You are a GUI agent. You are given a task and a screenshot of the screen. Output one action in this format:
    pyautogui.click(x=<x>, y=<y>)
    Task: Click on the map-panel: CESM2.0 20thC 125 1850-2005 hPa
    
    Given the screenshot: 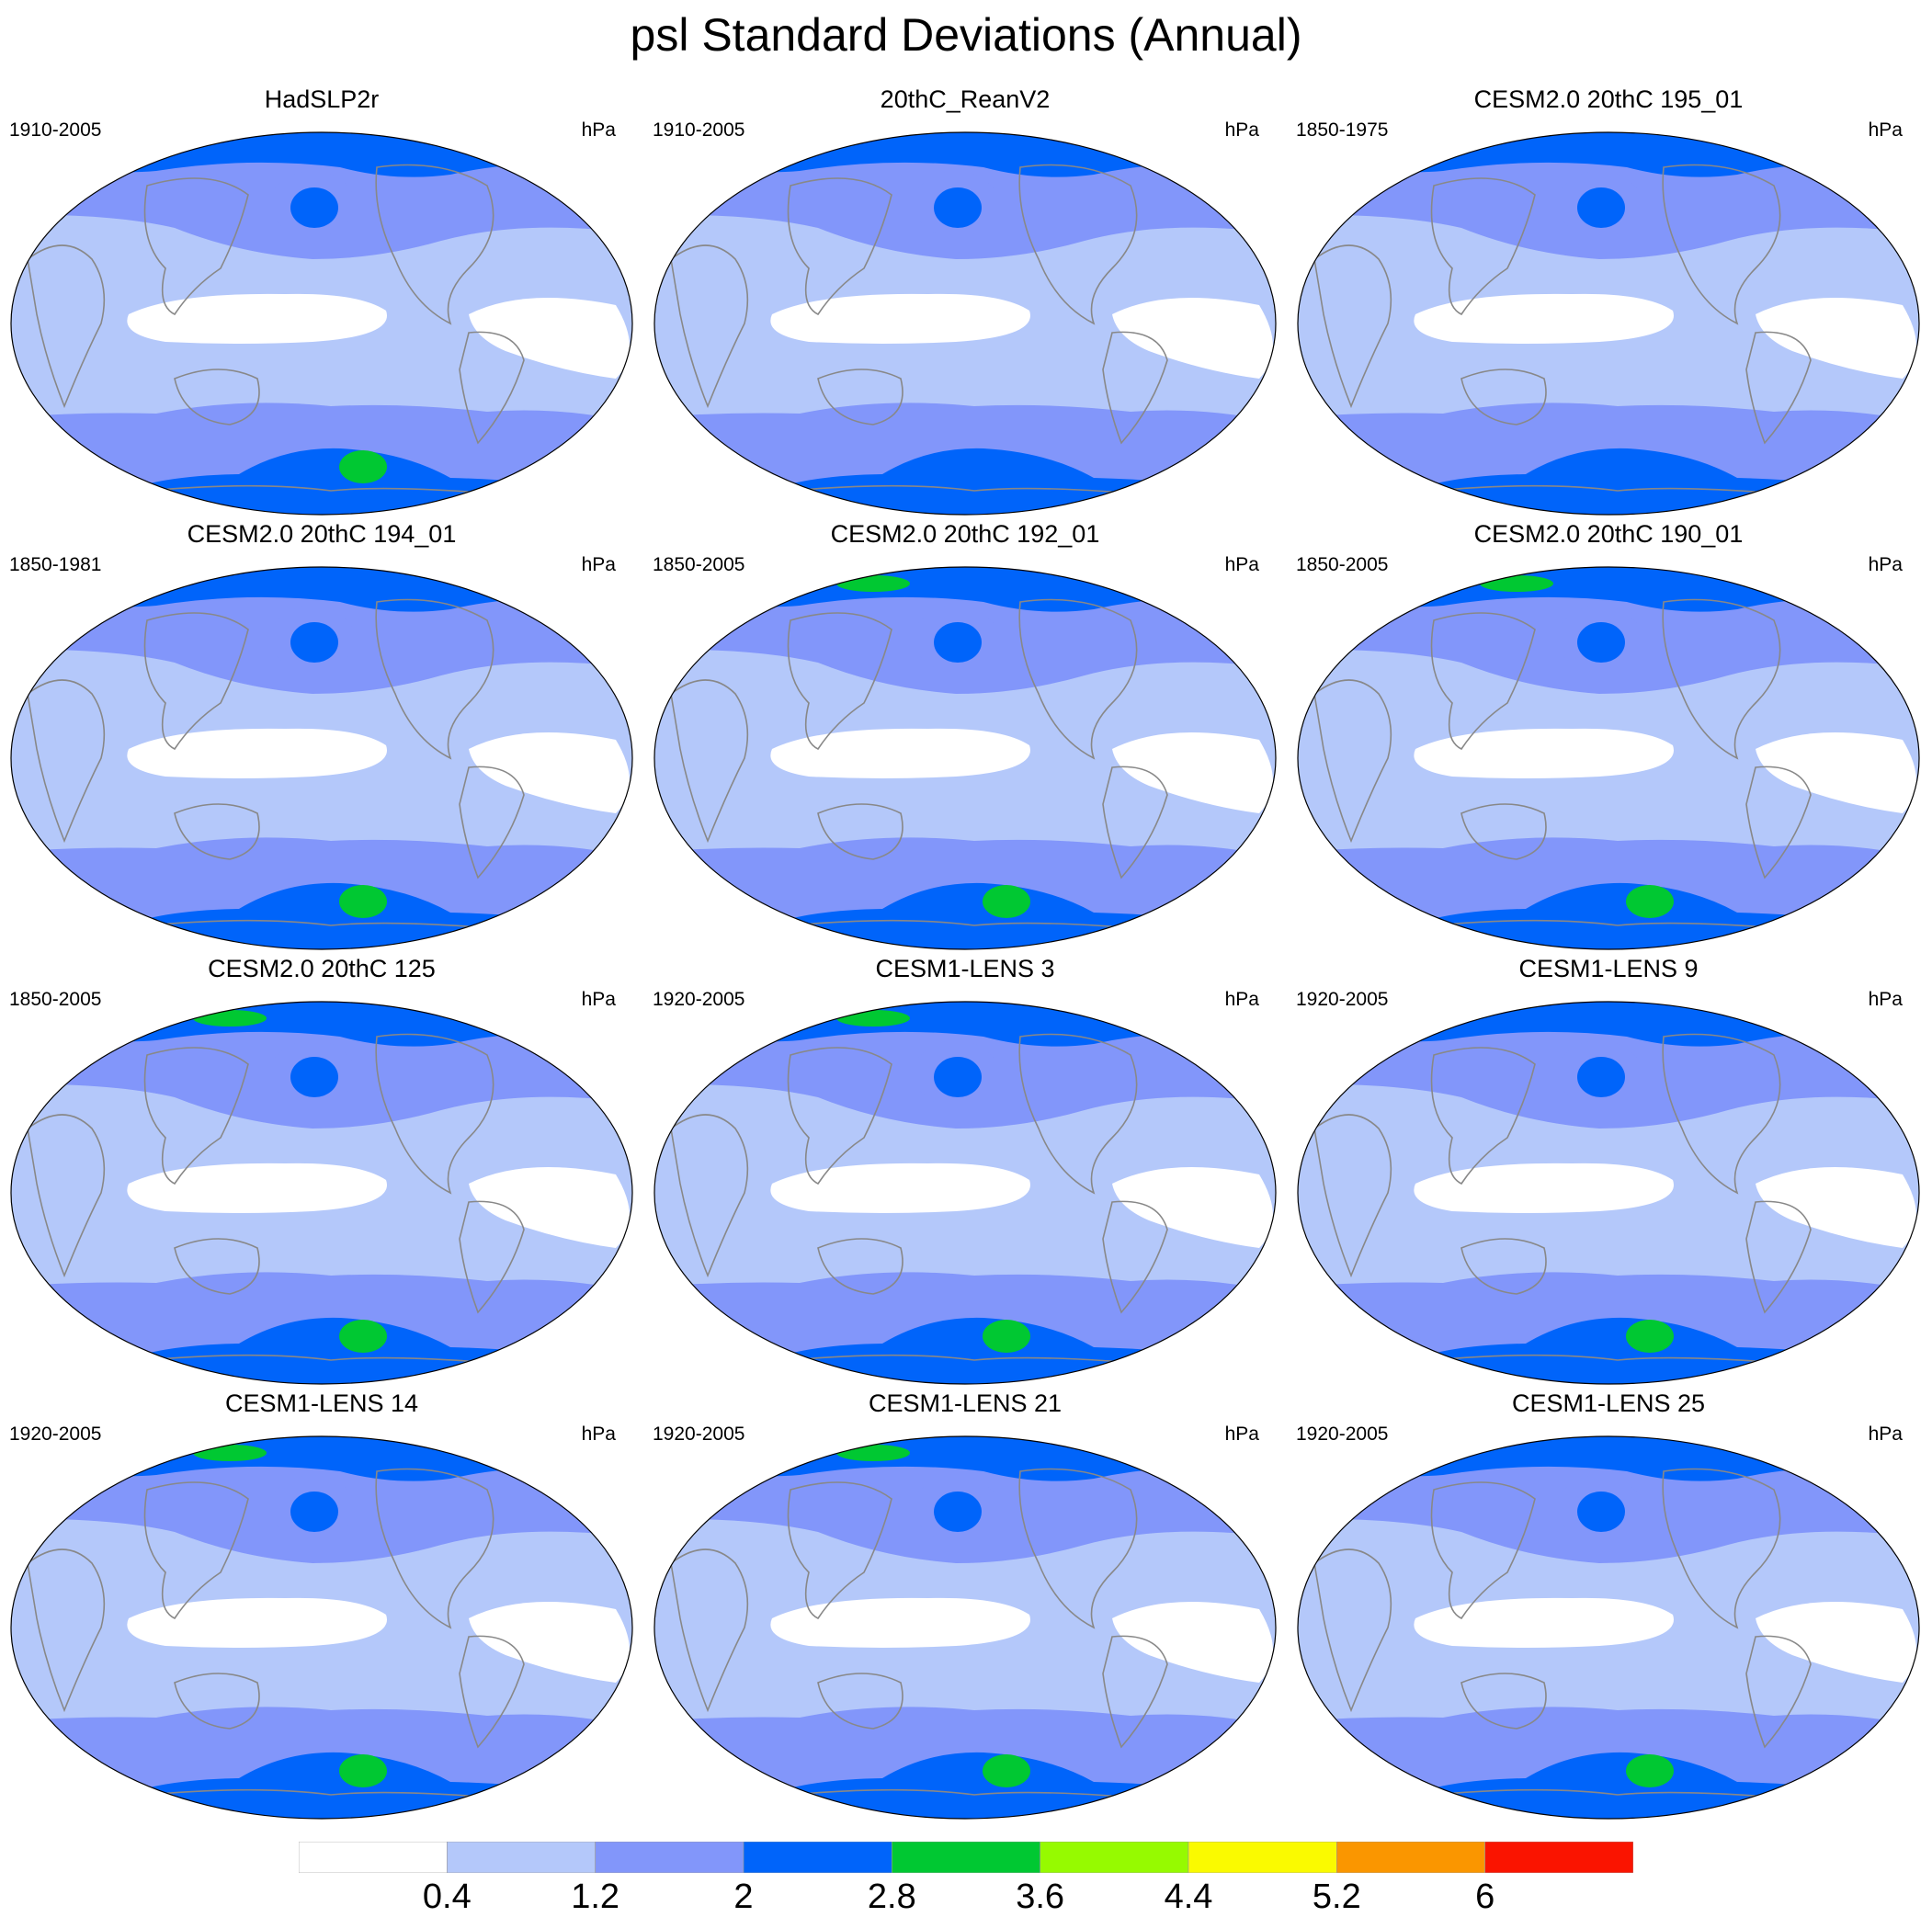 What is the action you would take?
    pyautogui.click(x=321, y=1172)
    